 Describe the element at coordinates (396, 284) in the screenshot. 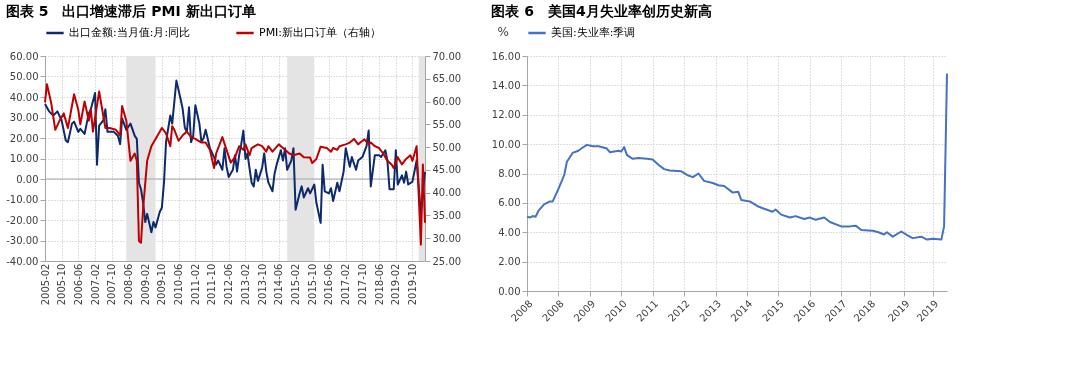

I see `x-tick-label: 2019-02` at that location.